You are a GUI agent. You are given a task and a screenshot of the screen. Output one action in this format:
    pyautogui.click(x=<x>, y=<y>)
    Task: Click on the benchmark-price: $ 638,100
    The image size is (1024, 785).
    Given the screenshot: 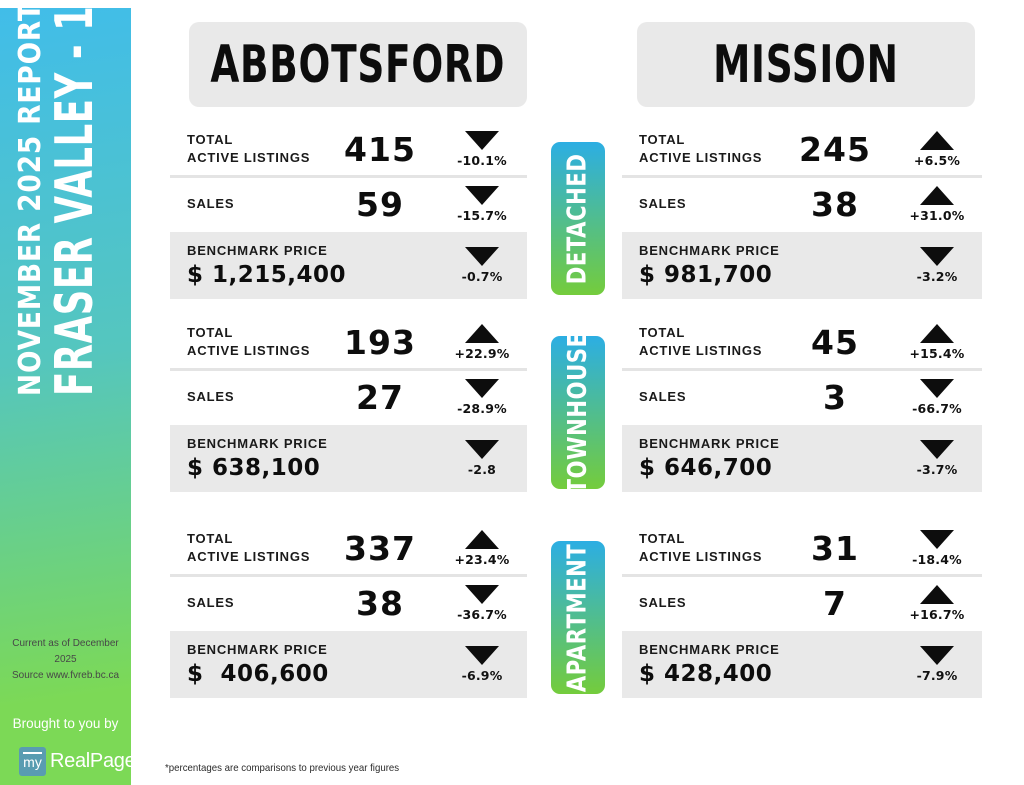 What is the action you would take?
    pyautogui.click(x=254, y=468)
    